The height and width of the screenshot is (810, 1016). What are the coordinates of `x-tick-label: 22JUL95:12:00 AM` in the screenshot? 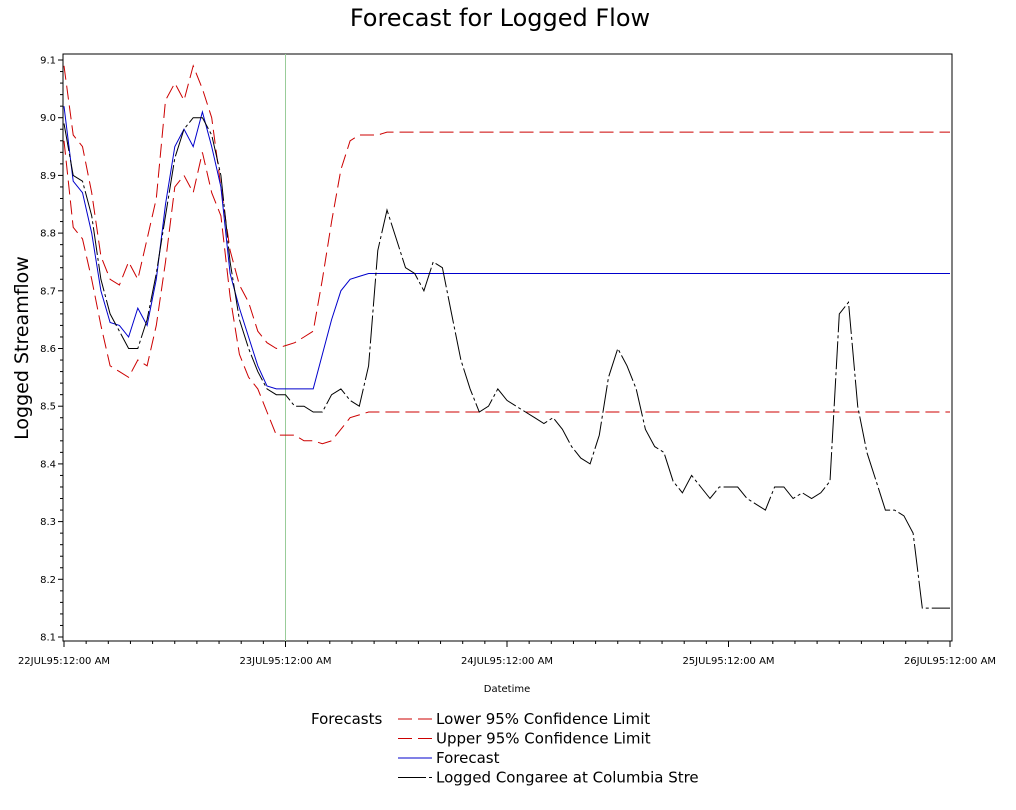 It's located at (64, 661).